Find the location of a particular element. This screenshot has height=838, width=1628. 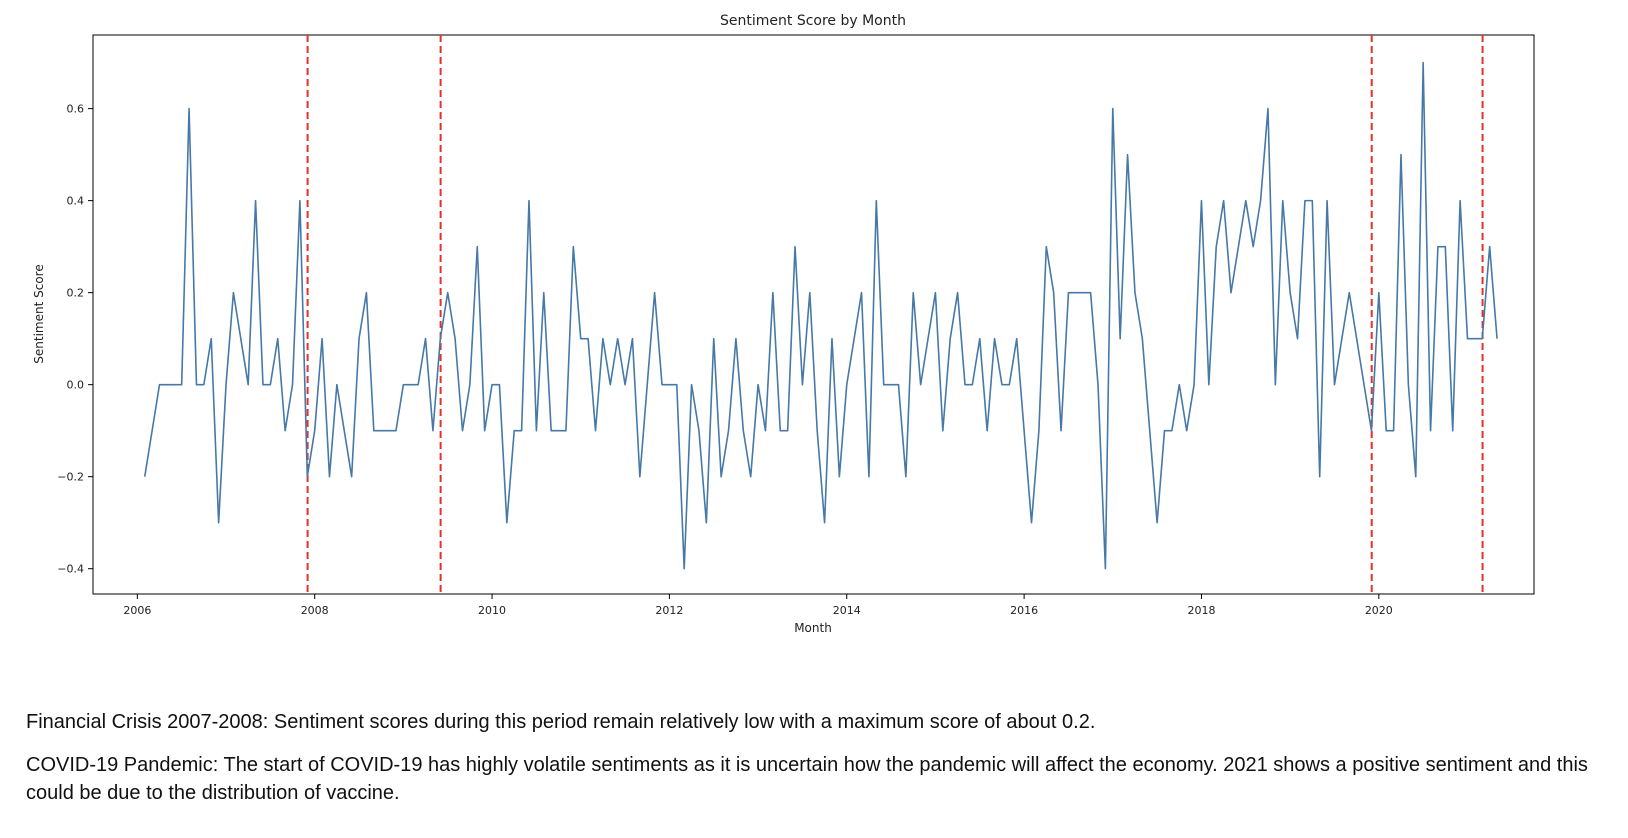

chart-title: Sentiment Score by Month is located at coordinates (813, 21).